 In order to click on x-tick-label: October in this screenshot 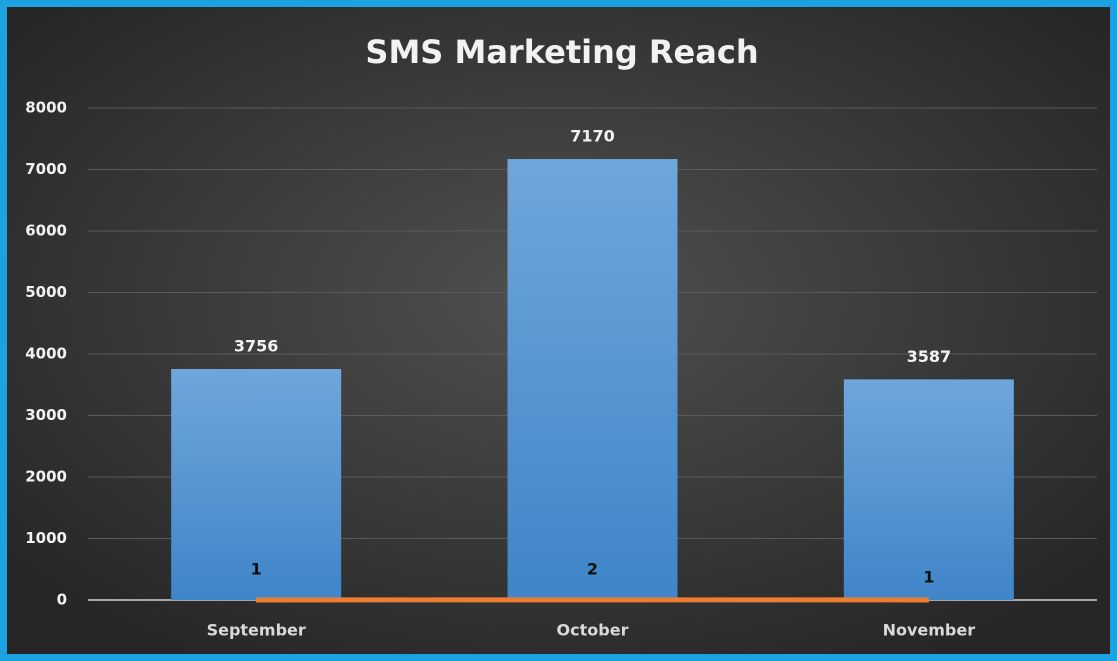, I will do `click(593, 630)`.